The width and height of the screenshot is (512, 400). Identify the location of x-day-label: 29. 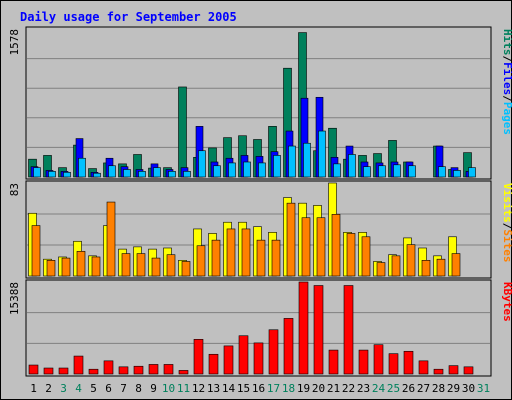
(453, 388).